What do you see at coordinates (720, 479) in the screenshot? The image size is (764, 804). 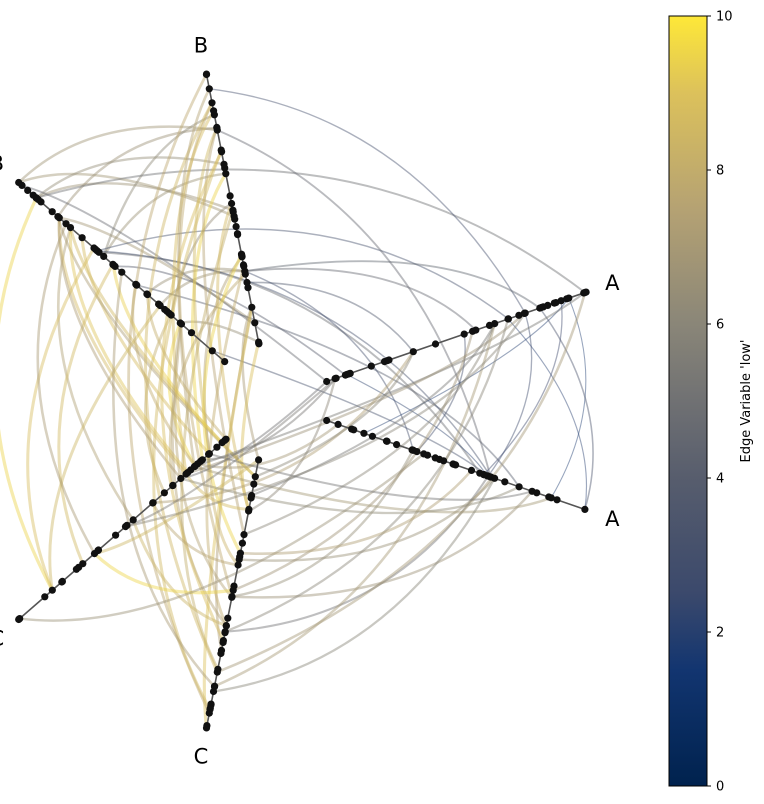 I see `colorbar-tick-label: 4` at bounding box center [720, 479].